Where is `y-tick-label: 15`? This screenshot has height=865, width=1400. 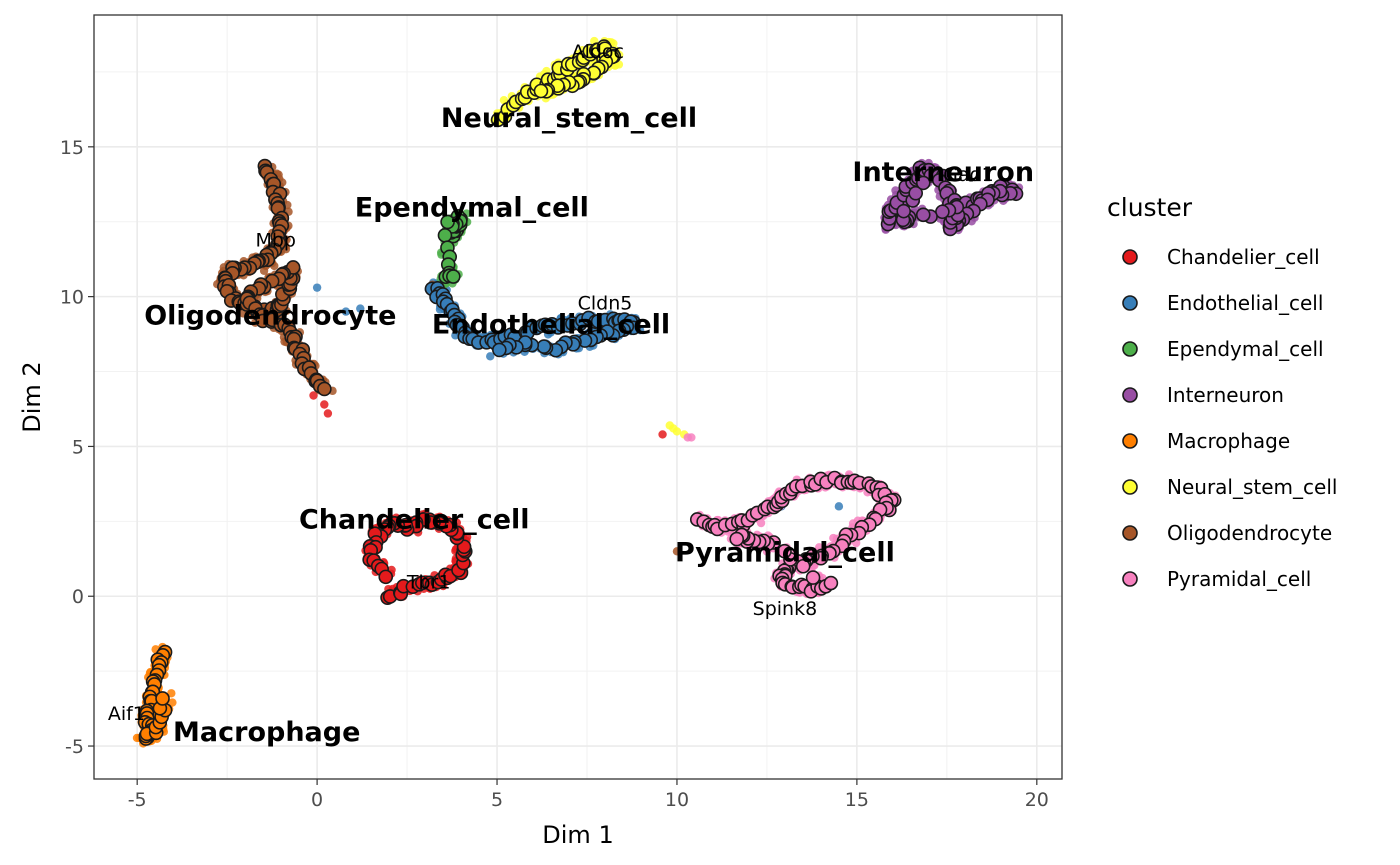 y-tick-label: 15 is located at coordinates (72, 148).